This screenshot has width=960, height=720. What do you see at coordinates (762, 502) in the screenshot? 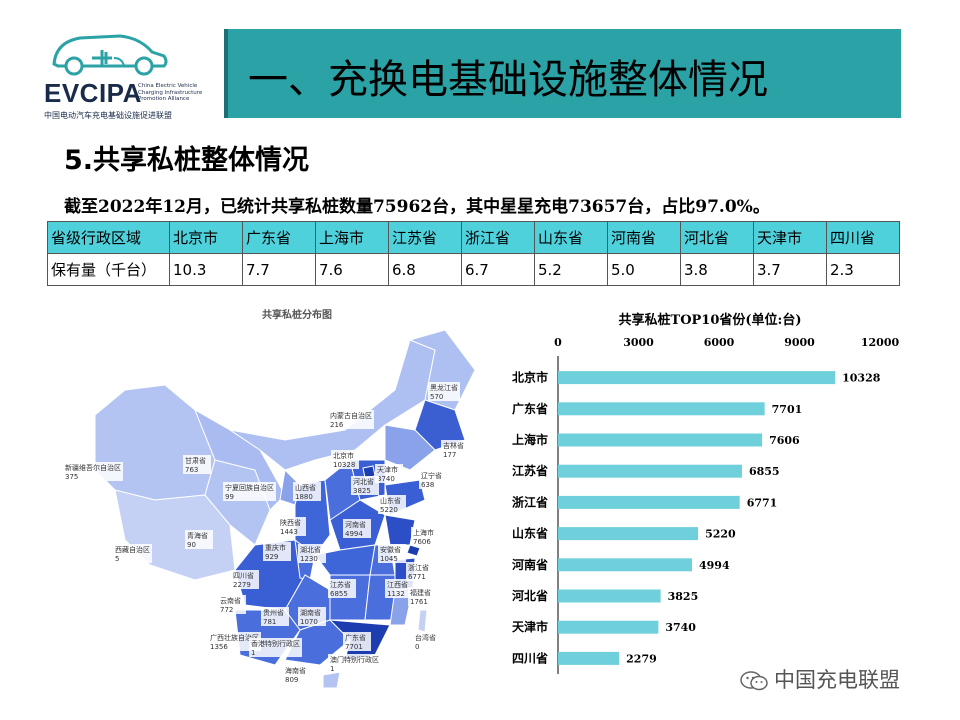
I see `bar-value-label: 6771` at bounding box center [762, 502].